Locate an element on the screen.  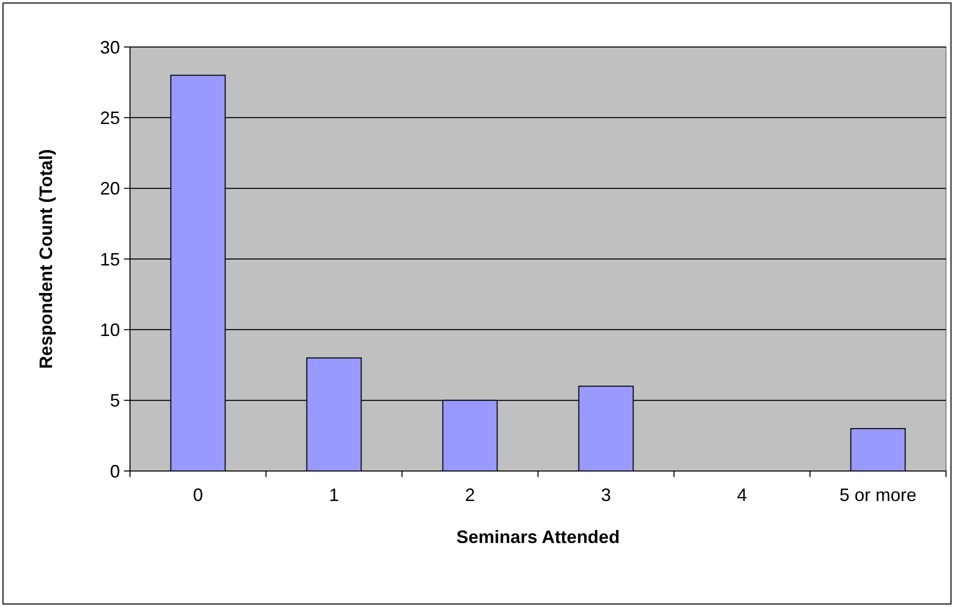
x-tick-label: 2 is located at coordinates (470, 495).